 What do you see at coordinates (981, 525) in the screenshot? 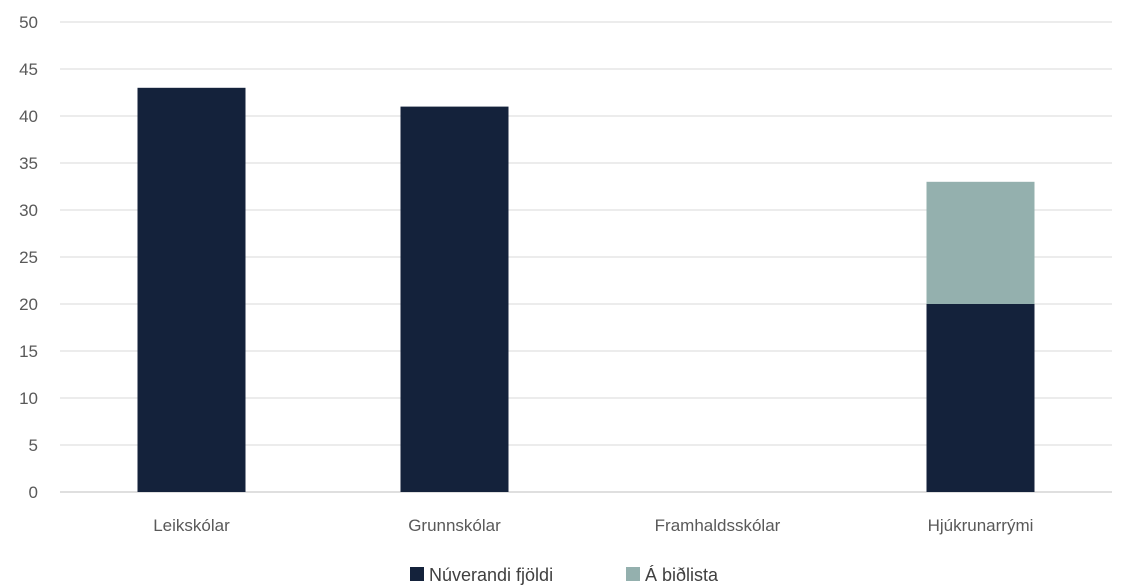
I see `x-category-label: Hjúkrunarrými` at bounding box center [981, 525].